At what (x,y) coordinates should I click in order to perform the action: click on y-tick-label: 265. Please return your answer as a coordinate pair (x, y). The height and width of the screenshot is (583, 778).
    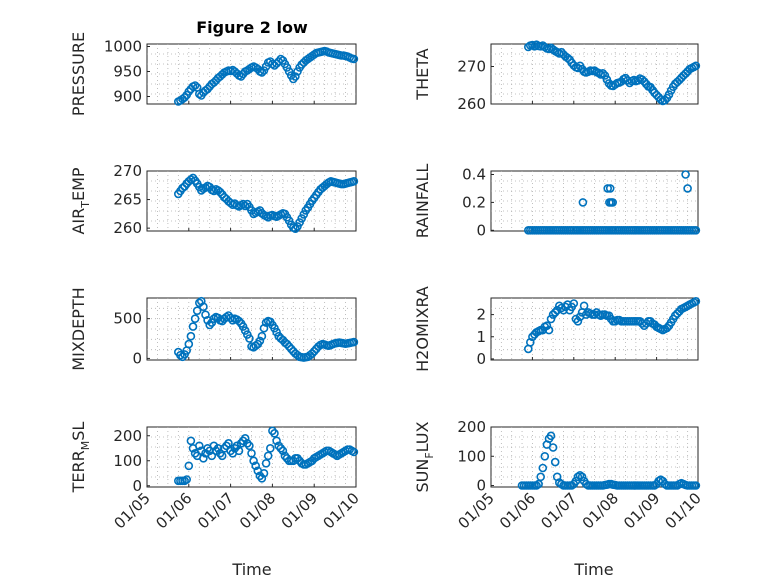
    Looking at the image, I should click on (127, 200).